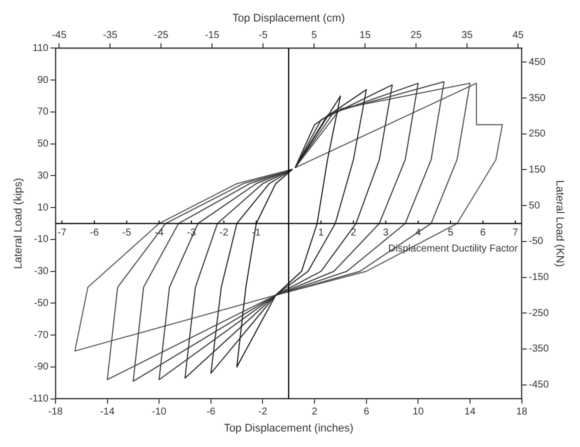 Image resolution: width=580 pixels, height=447 pixels. Describe the element at coordinates (62, 232) in the screenshot. I see `annotation: -7` at that location.